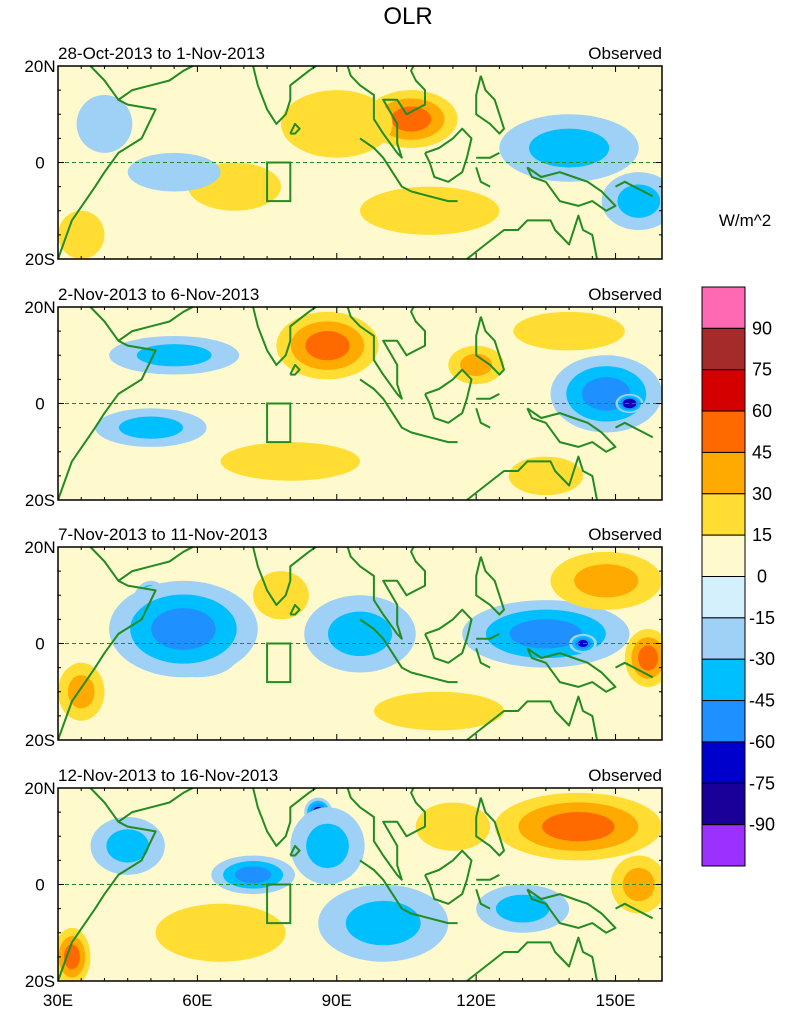 This screenshot has width=791, height=1013. I want to click on x-axis-labels: 30E 60E 90E 120E 150E, so click(339, 1000).